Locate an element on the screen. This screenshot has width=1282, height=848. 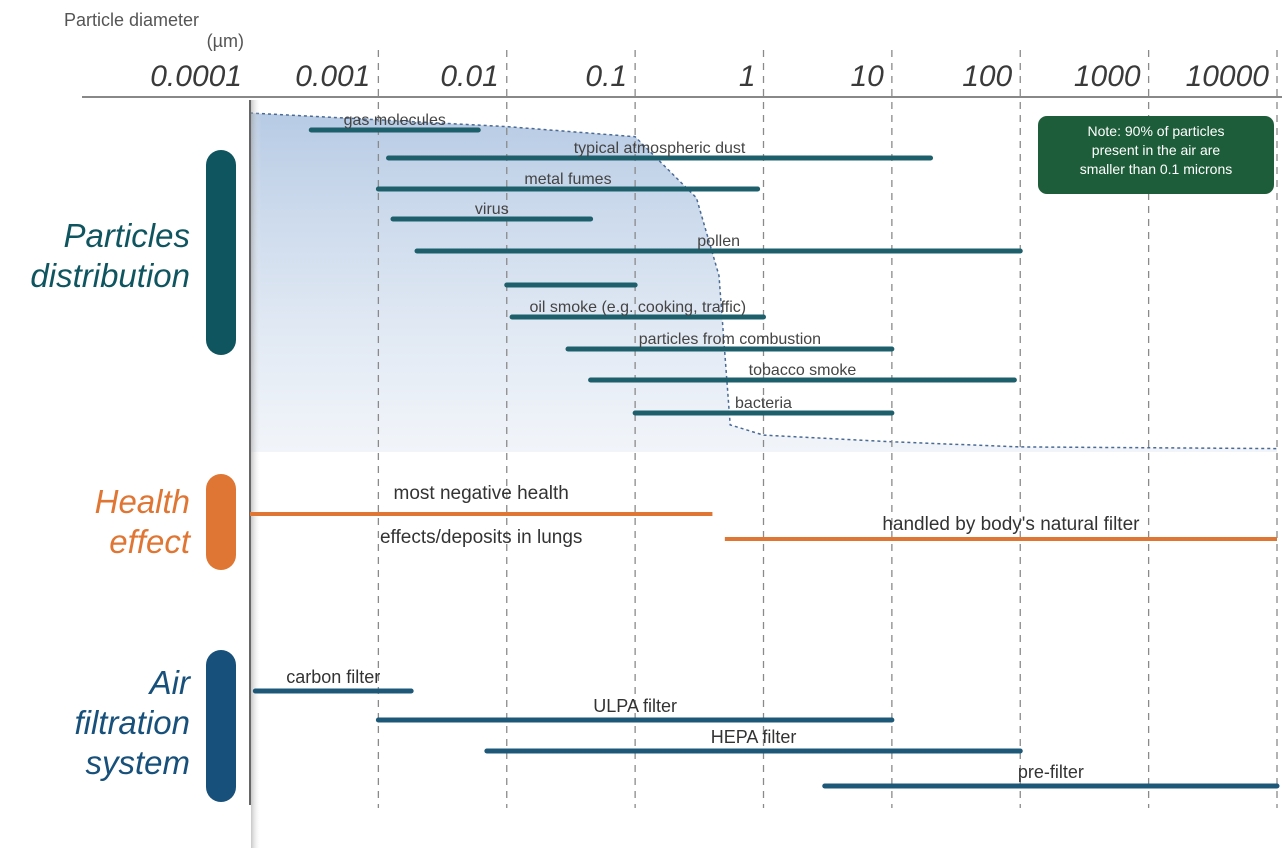
tick-label-100: 100 is located at coordinates (987, 76).